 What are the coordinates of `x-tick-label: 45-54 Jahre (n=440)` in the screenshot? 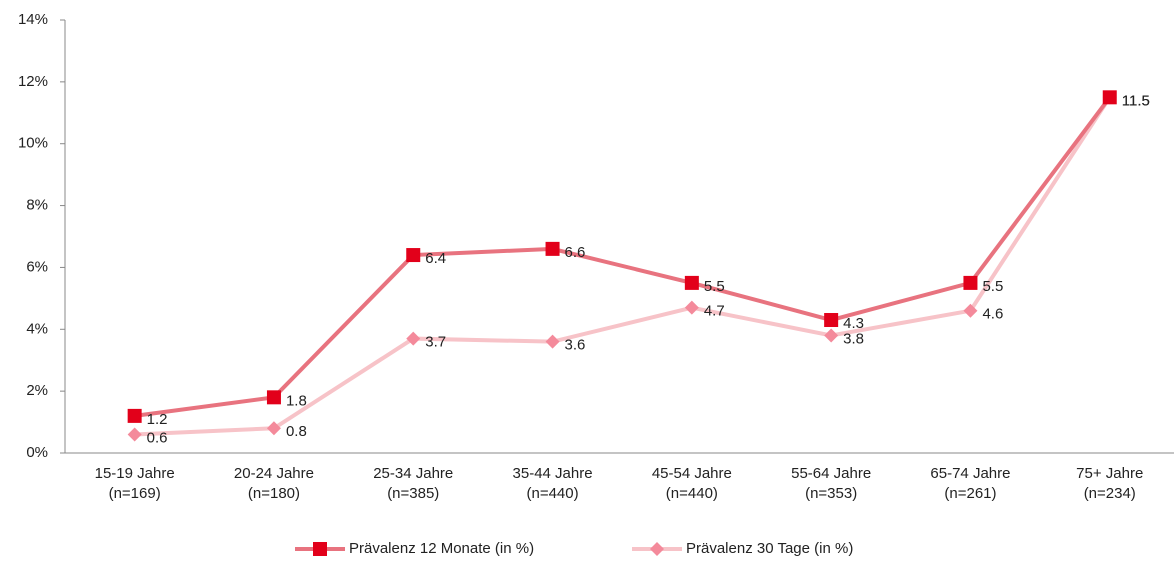 It's located at (691, 483).